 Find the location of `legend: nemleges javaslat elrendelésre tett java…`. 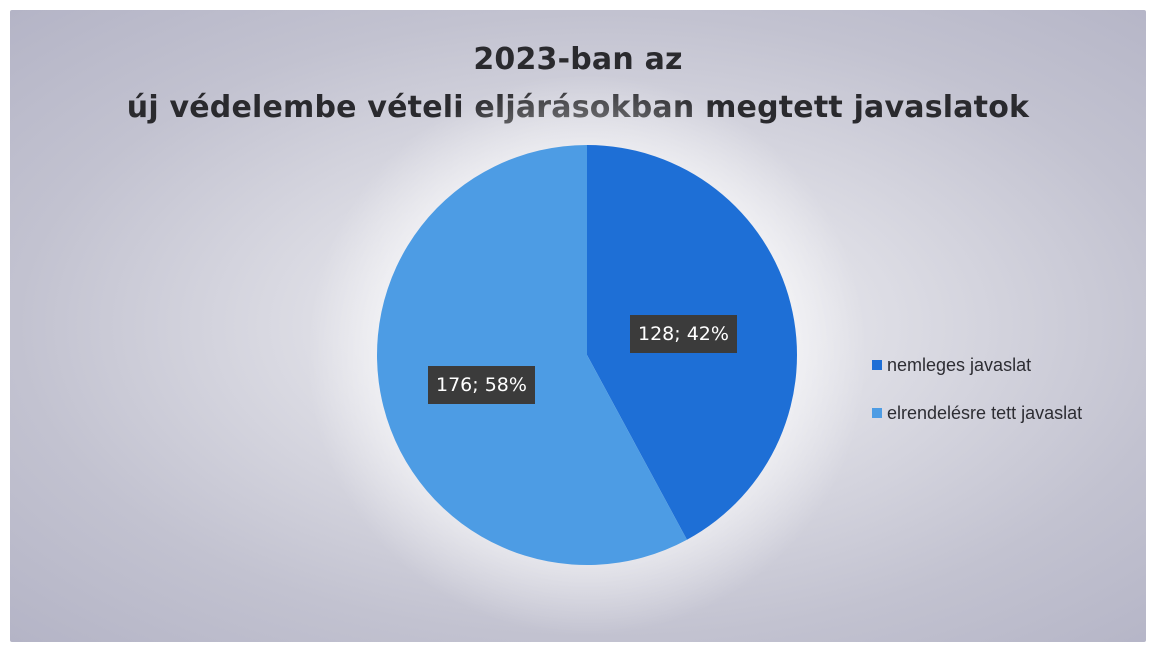

legend: nemleges javaslat elrendelésre tett java… is located at coordinates (977, 400).